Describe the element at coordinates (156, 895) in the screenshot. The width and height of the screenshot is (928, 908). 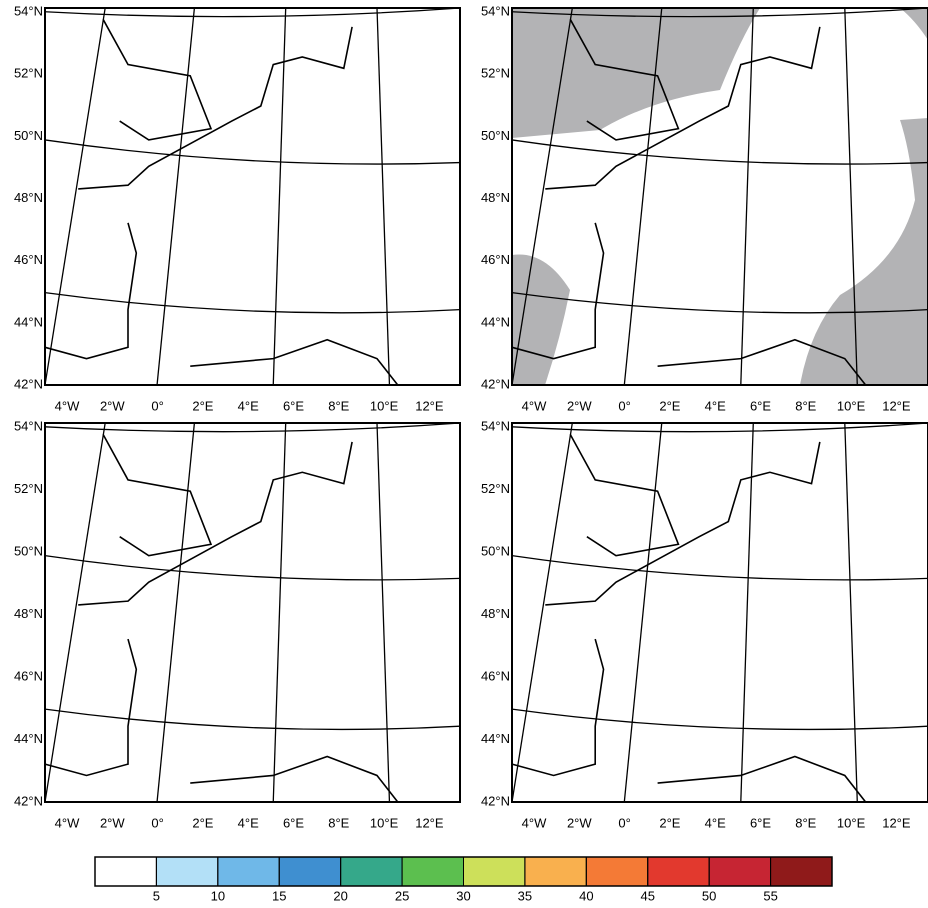
I see `colorbar-label: 5` at that location.